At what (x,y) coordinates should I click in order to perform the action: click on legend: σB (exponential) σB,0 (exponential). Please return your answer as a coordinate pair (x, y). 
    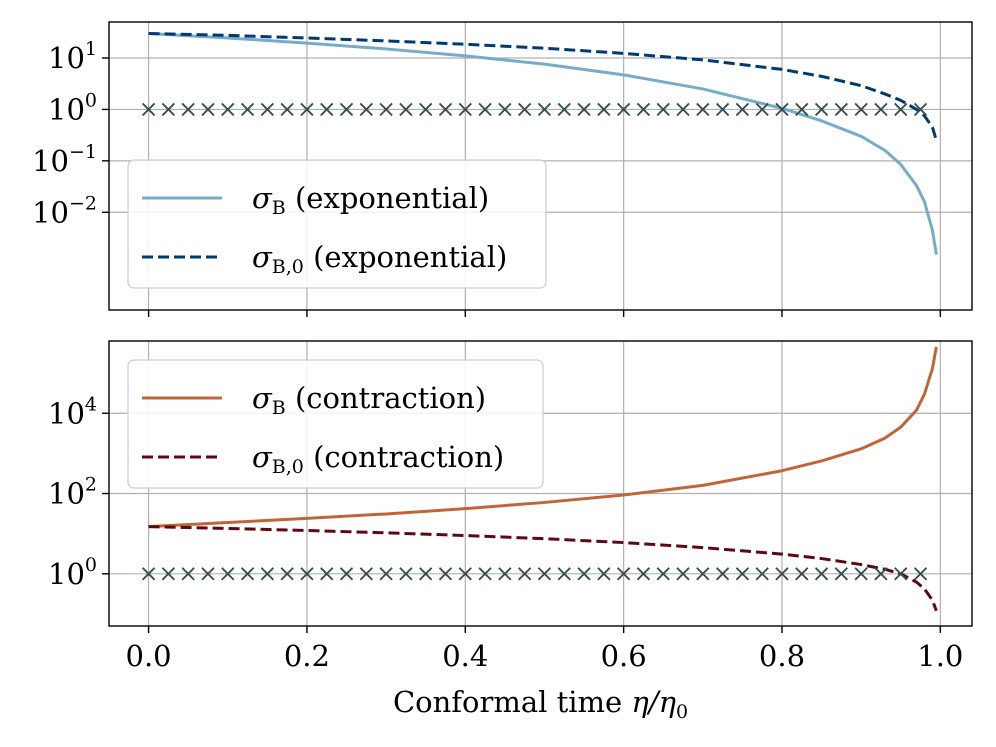
    Looking at the image, I should click on (337, 224).